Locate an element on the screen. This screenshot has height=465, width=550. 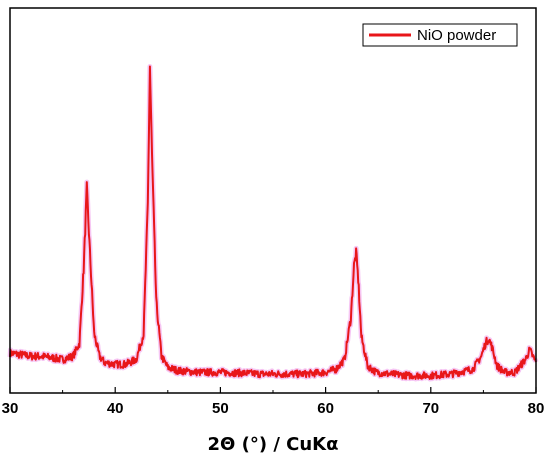
x-tick-label: 30 is located at coordinates (10, 408).